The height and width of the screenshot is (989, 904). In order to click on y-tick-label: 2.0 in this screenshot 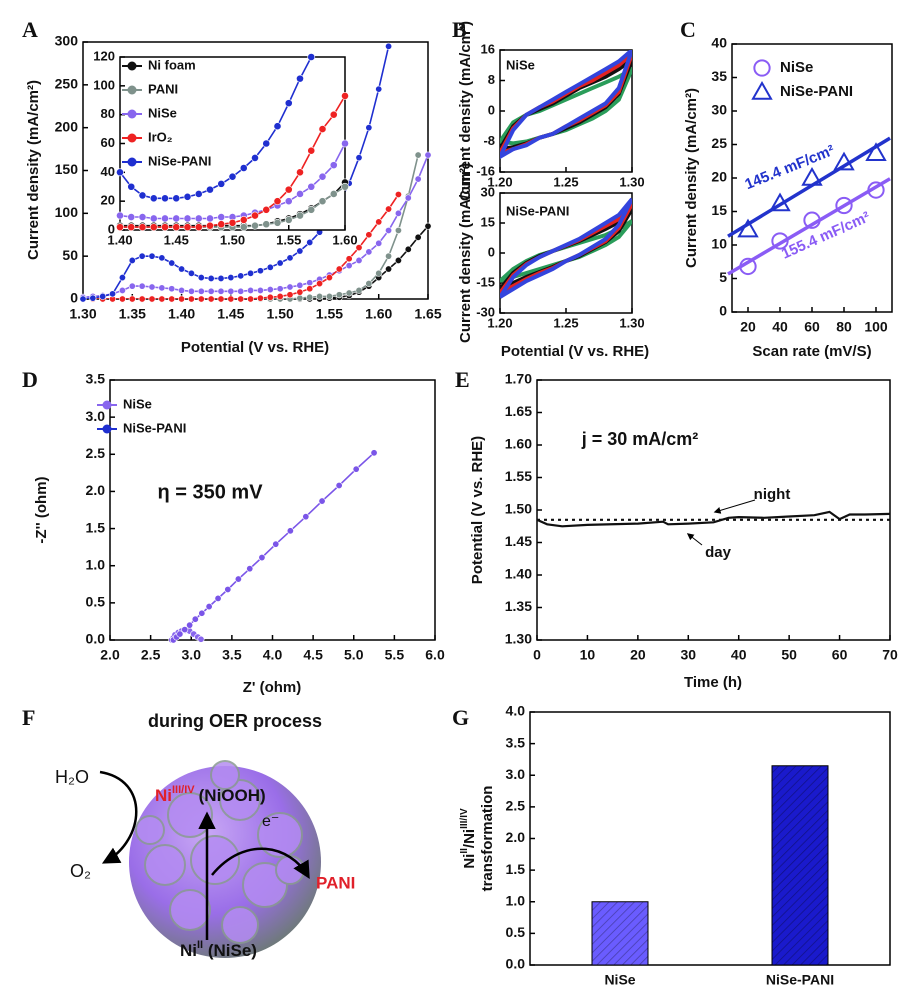, I will do `click(96, 490)`.